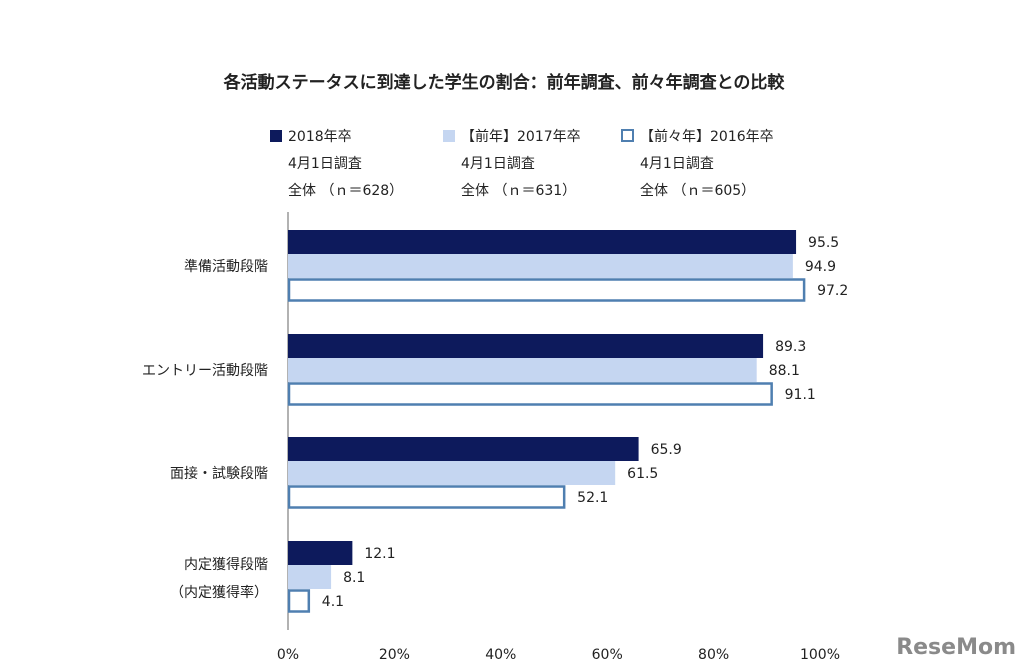 The height and width of the screenshot is (672, 1028). What do you see at coordinates (697, 190) in the screenshot?
I see `legend-entry: 全体 （ｎ＝605）` at bounding box center [697, 190].